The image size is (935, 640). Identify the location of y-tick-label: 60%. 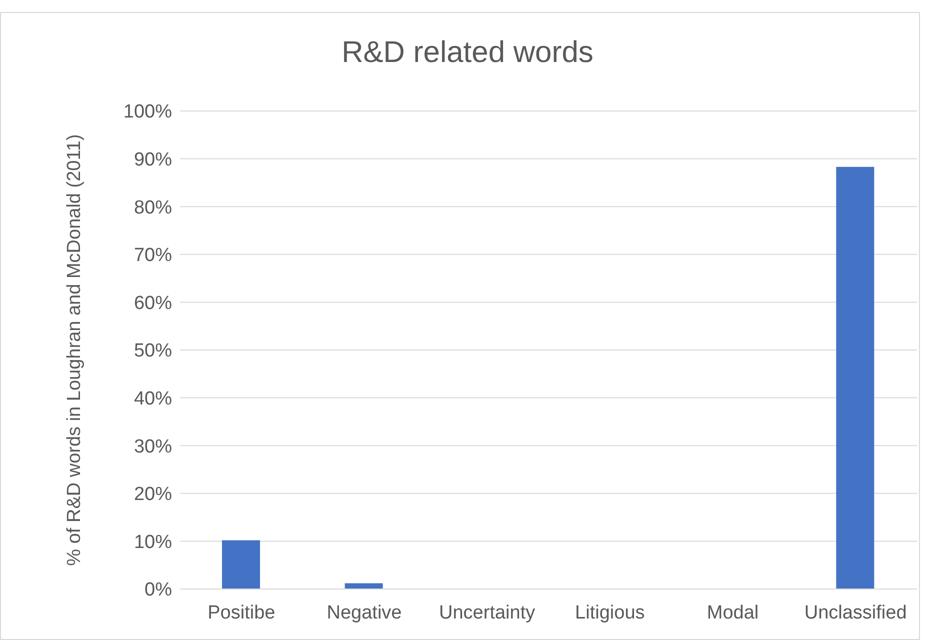
(153, 303).